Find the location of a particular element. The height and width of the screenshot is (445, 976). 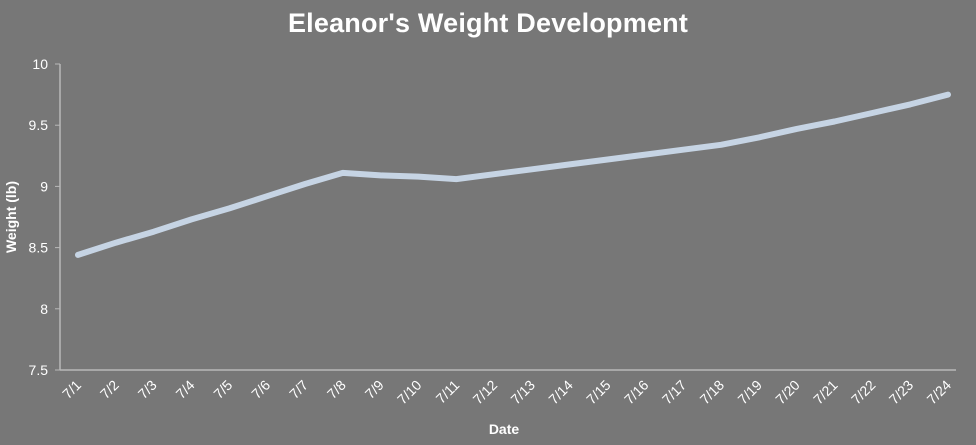

x-tick-label: 7/15 is located at coordinates (598, 392).